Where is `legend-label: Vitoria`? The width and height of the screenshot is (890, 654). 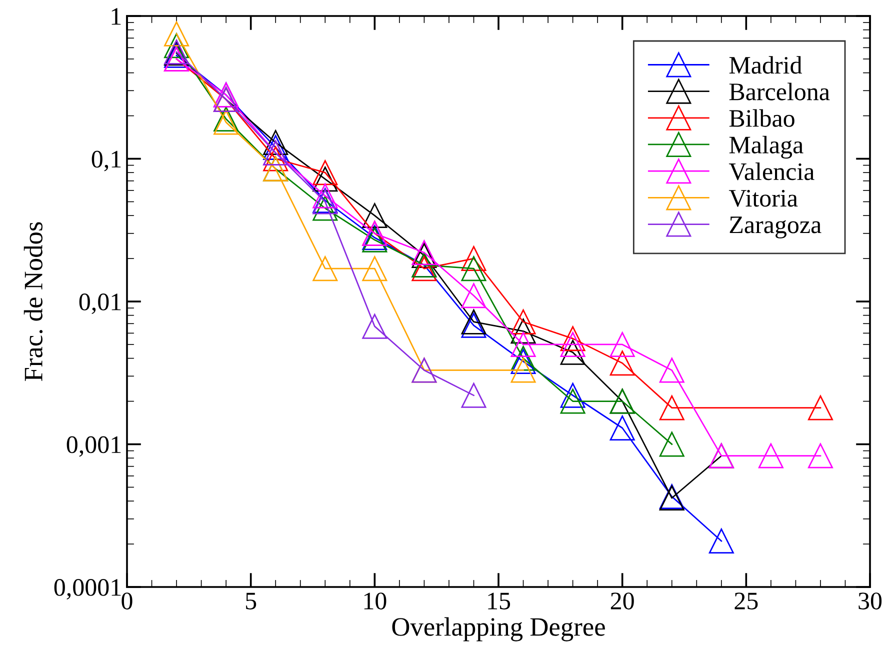 legend-label: Vitoria is located at coordinates (763, 198).